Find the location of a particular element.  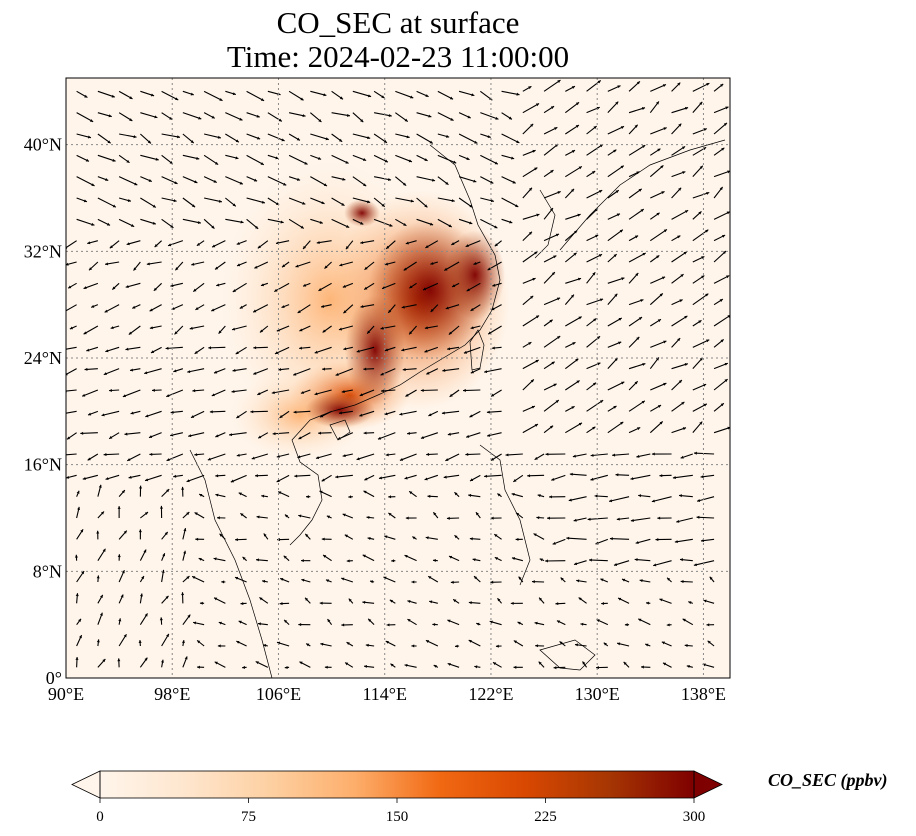

colorbar-ticks: 0 75 150 225 300 is located at coordinates (400, 811).